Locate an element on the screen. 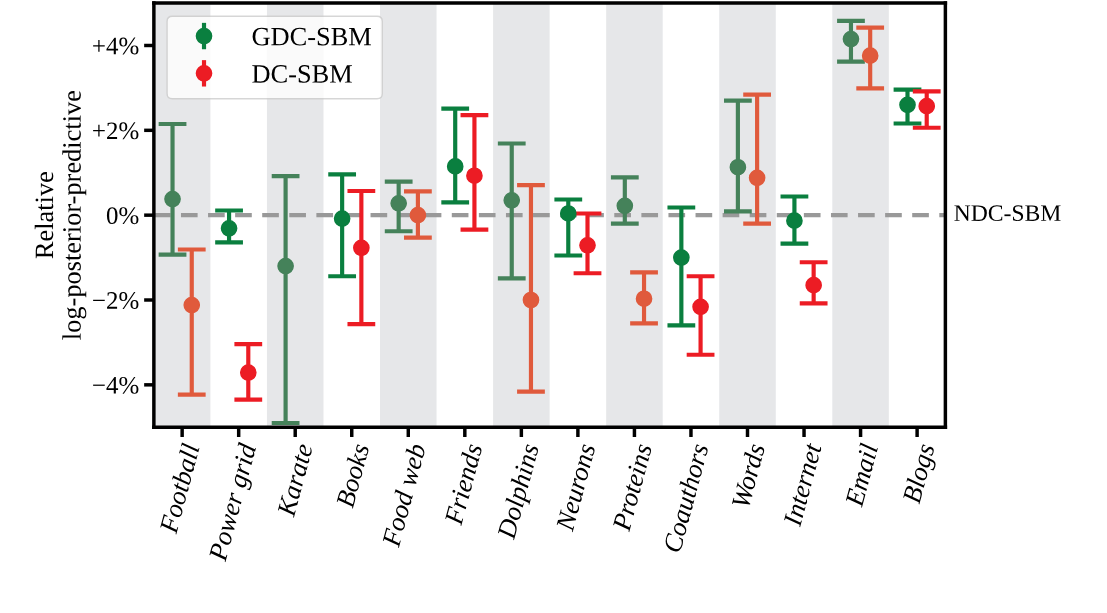 The image size is (1107, 613). x-tick-label: Neurons is located at coordinates (575, 487).